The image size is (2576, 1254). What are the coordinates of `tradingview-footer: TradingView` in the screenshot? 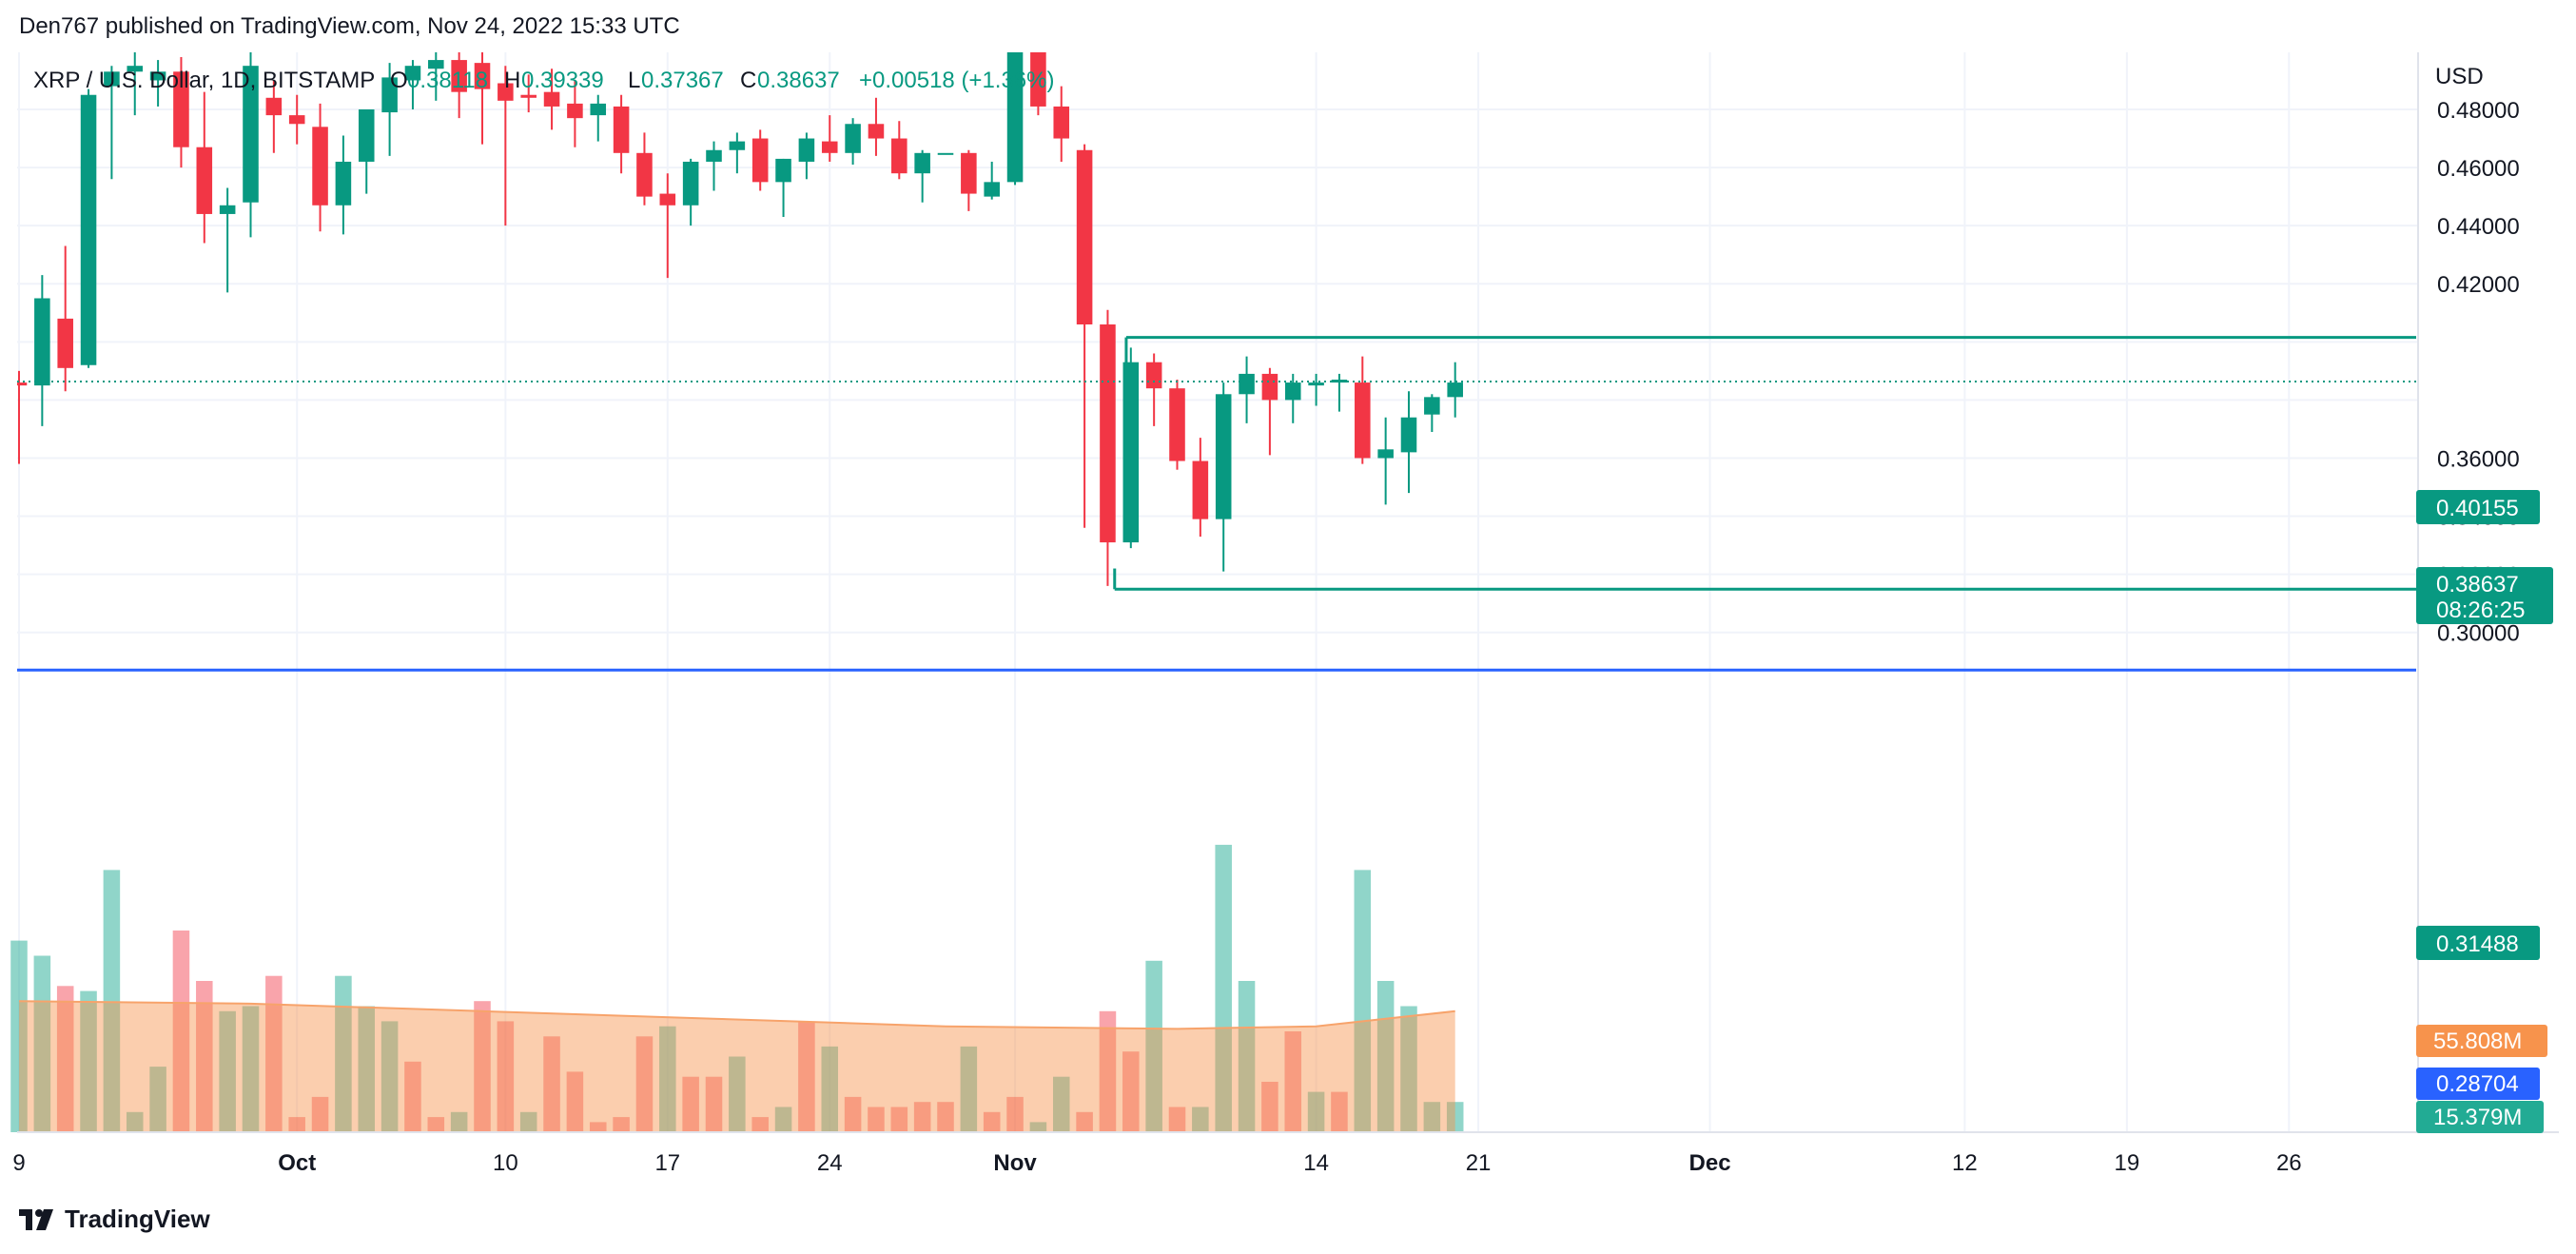 It's located at (115, 1219).